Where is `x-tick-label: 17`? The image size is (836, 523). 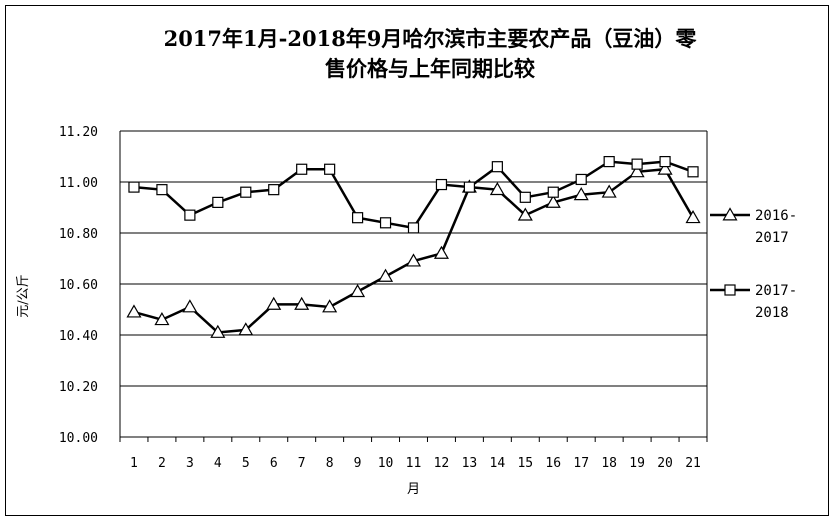
x-tick-label: 17 is located at coordinates (581, 463).